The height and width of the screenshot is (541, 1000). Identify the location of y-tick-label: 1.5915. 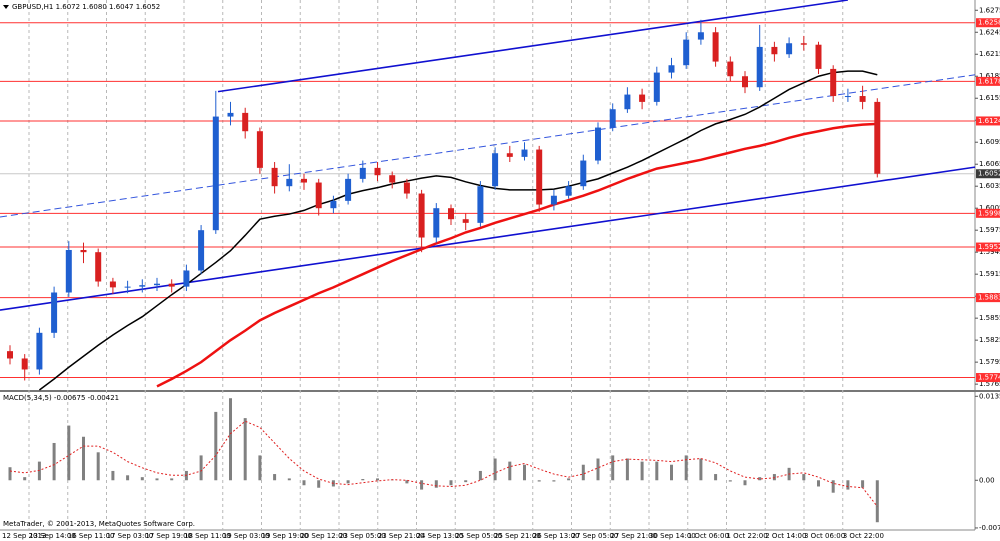
(989, 274).